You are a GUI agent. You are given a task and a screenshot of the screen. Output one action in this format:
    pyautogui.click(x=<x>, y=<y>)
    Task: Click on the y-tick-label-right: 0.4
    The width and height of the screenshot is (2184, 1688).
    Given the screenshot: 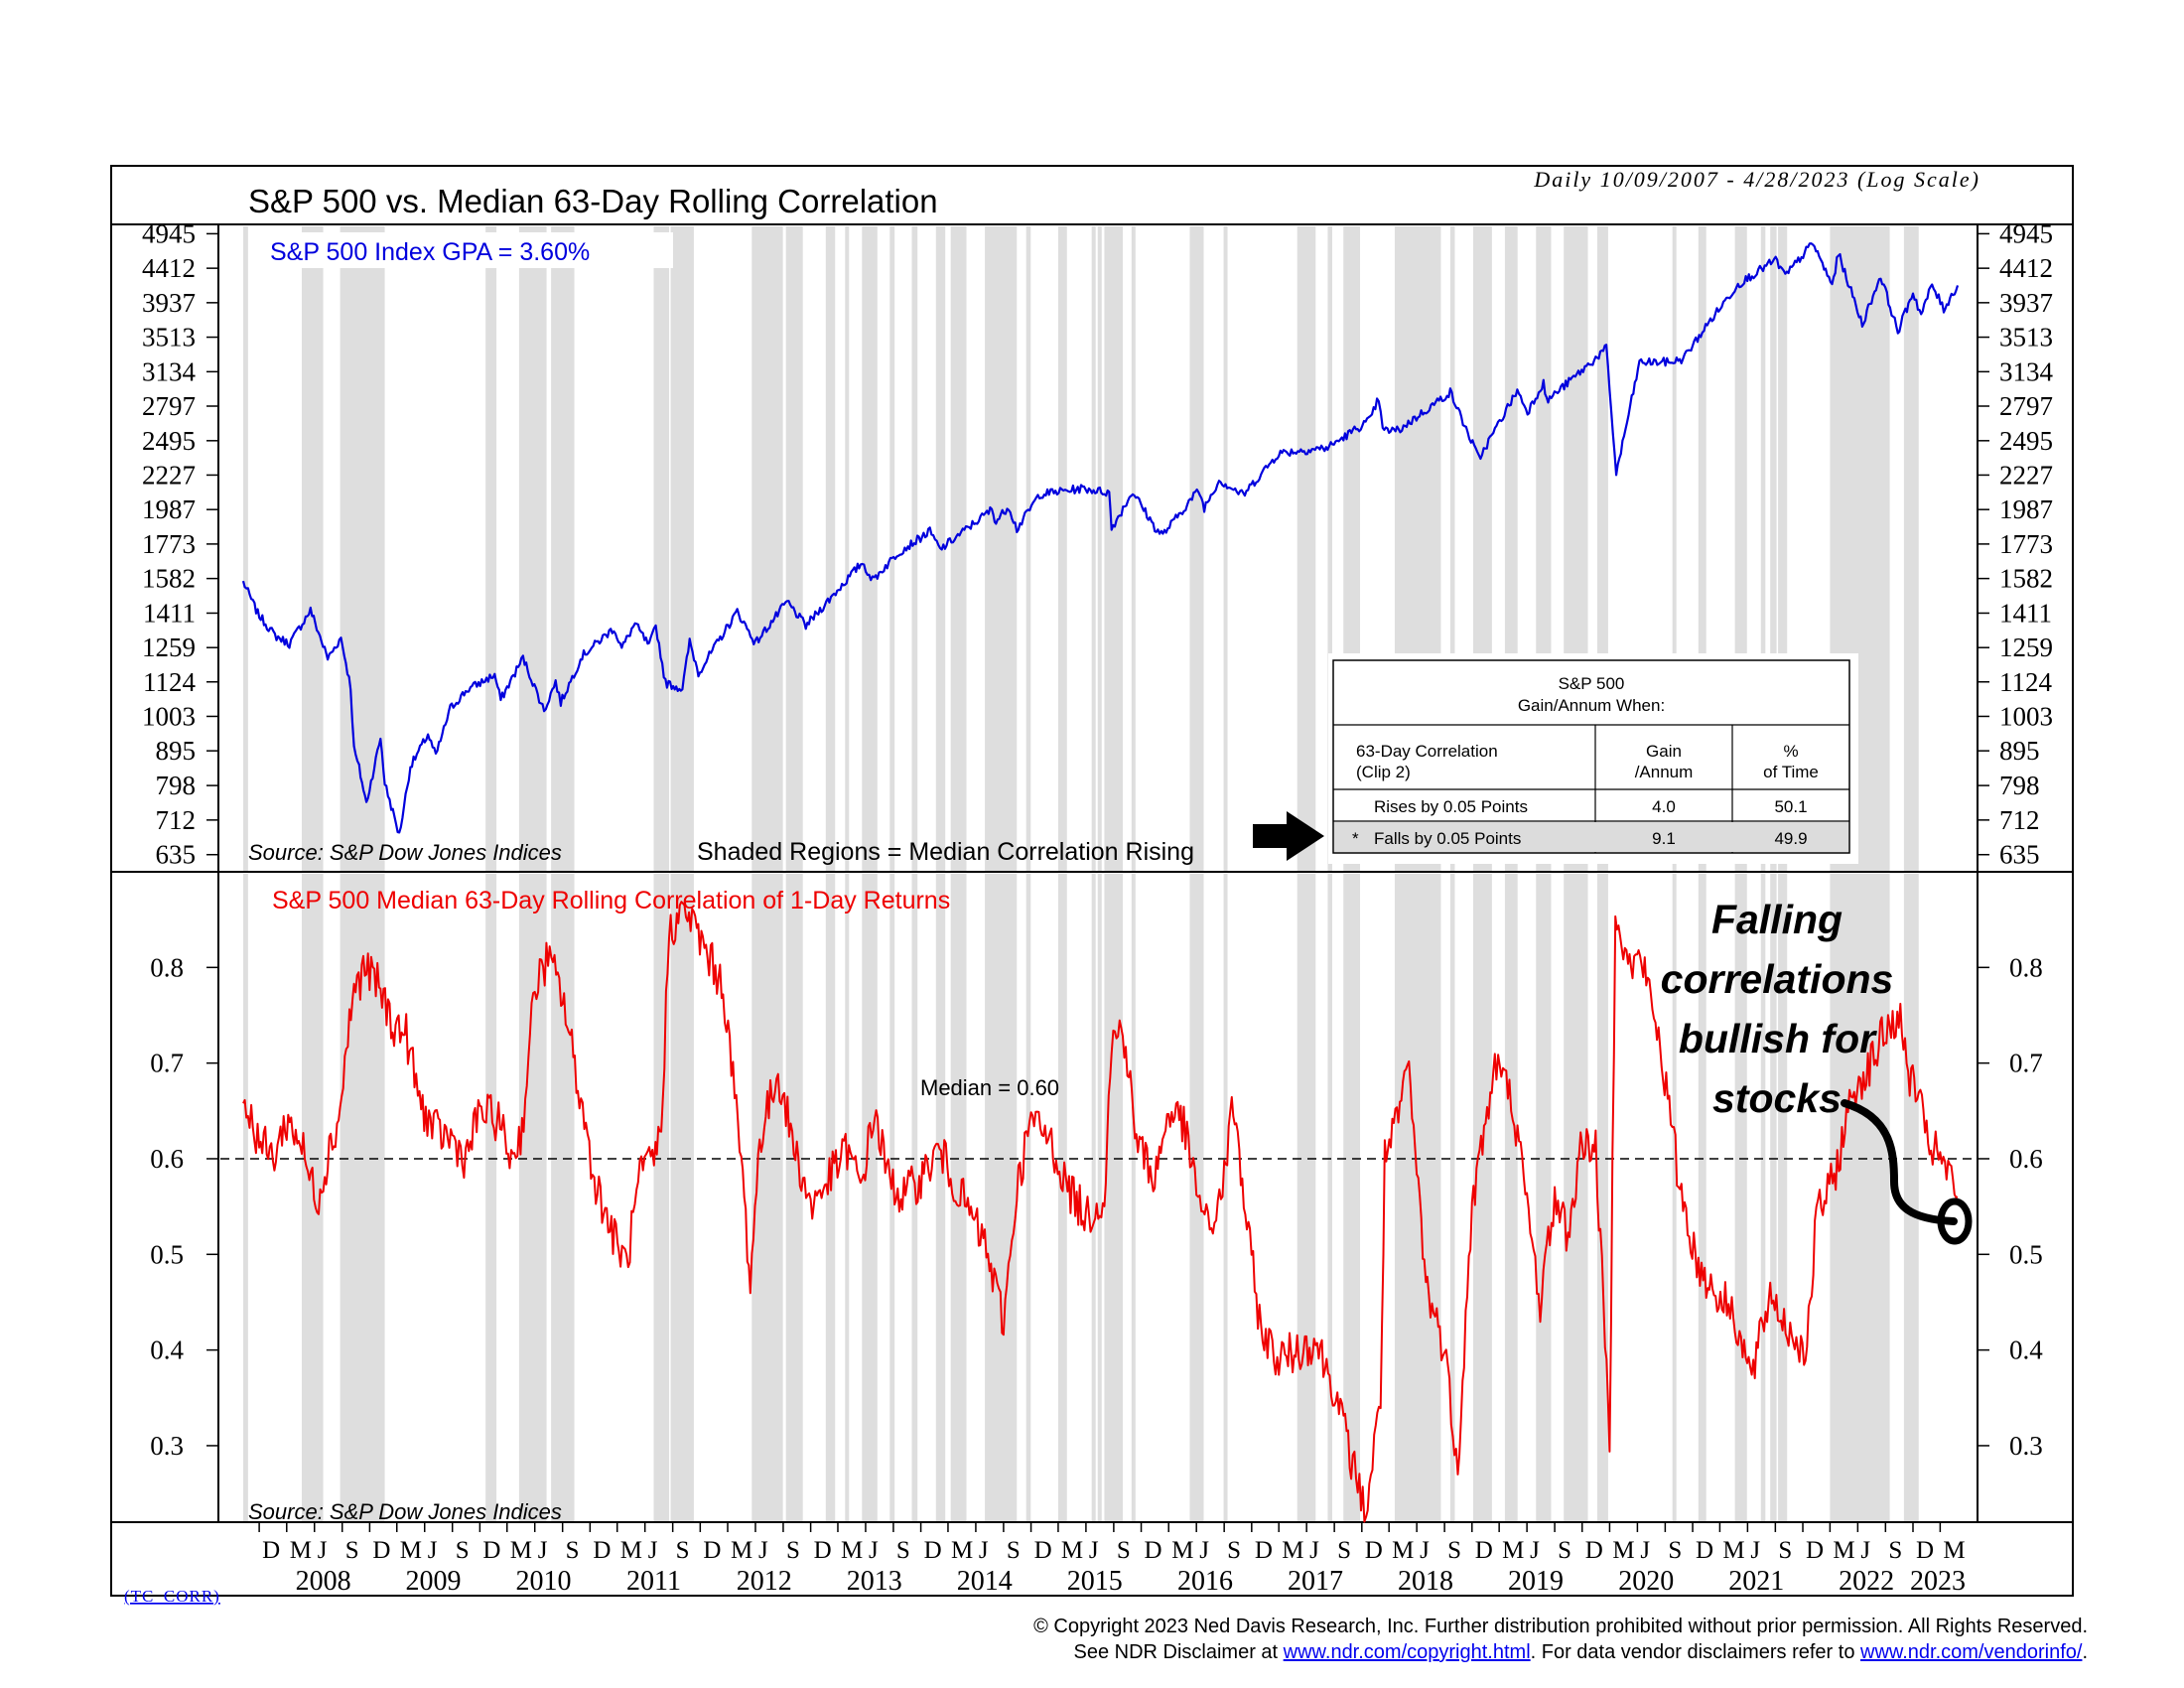 What is the action you would take?
    pyautogui.click(x=2026, y=1350)
    